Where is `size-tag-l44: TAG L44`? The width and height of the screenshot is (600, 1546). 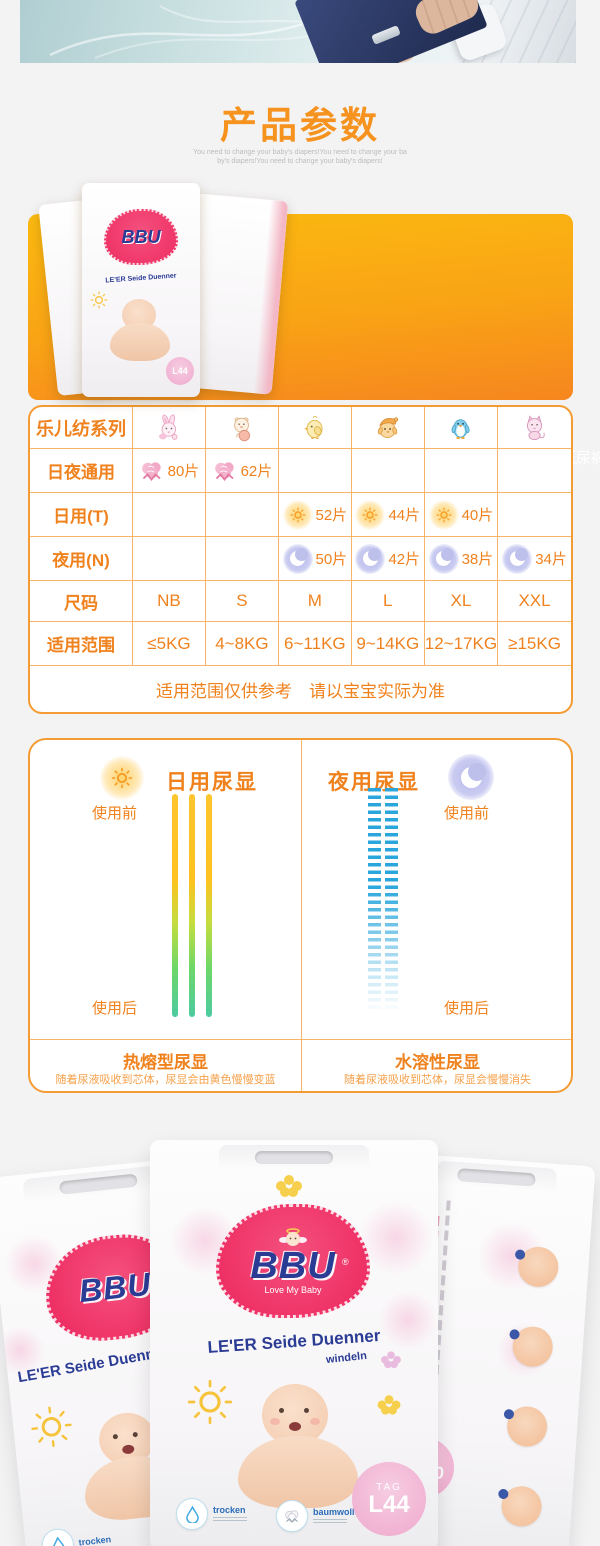 size-tag-l44: TAG L44 is located at coordinates (389, 1499).